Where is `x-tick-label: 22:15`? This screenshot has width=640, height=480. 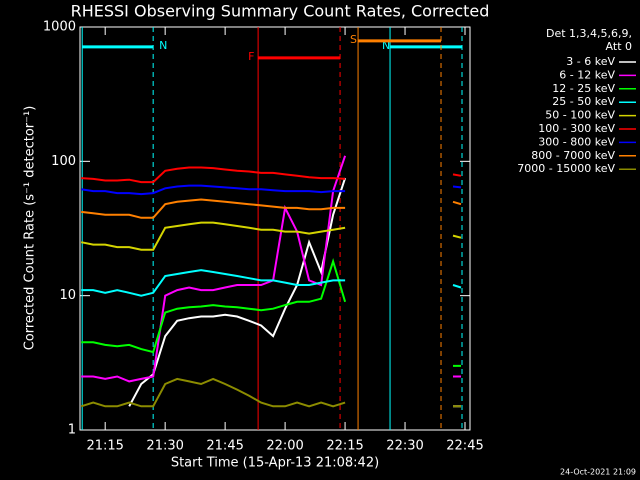
x-tick-label: 22:15 is located at coordinates (344, 446).